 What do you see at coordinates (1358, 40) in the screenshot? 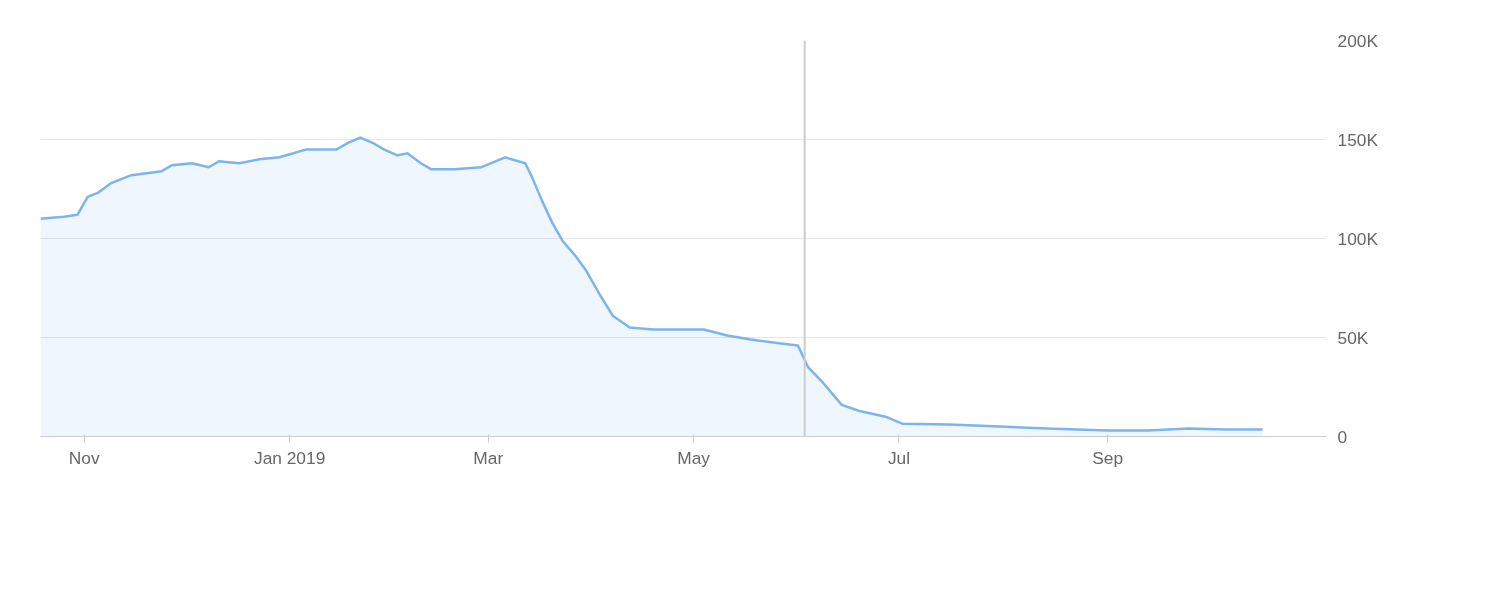
I see `y-tick-label: 200K` at bounding box center [1358, 40].